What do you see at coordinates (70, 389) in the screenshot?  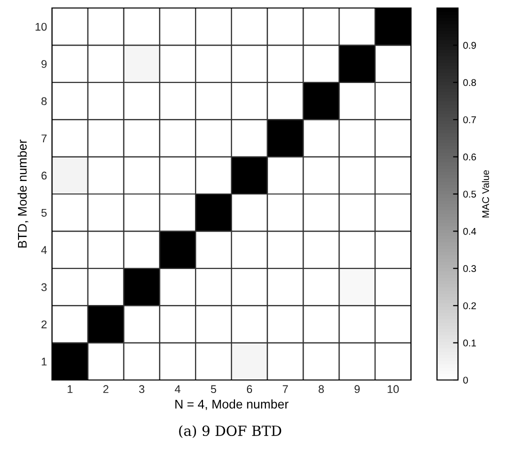 I see `x-tick-label: 1` at bounding box center [70, 389].